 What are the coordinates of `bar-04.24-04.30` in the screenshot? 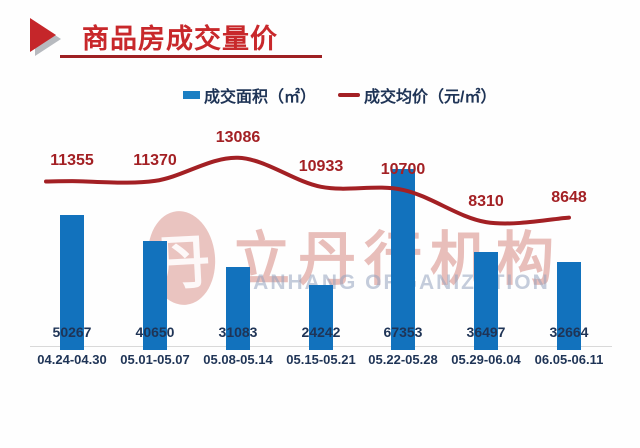 It's located at (72, 282).